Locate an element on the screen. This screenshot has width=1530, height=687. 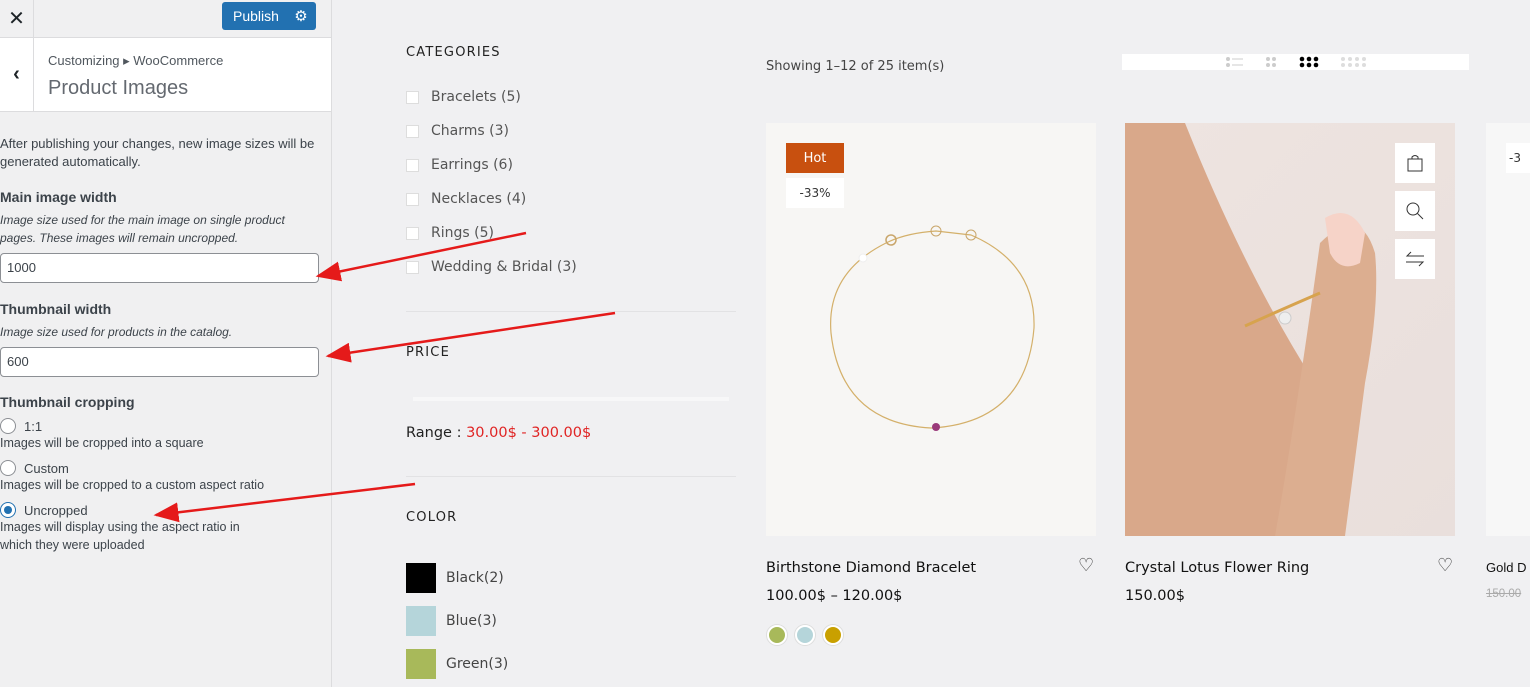
customizer-header: ✕ Publish ⚙ is located at coordinates (165, 19).